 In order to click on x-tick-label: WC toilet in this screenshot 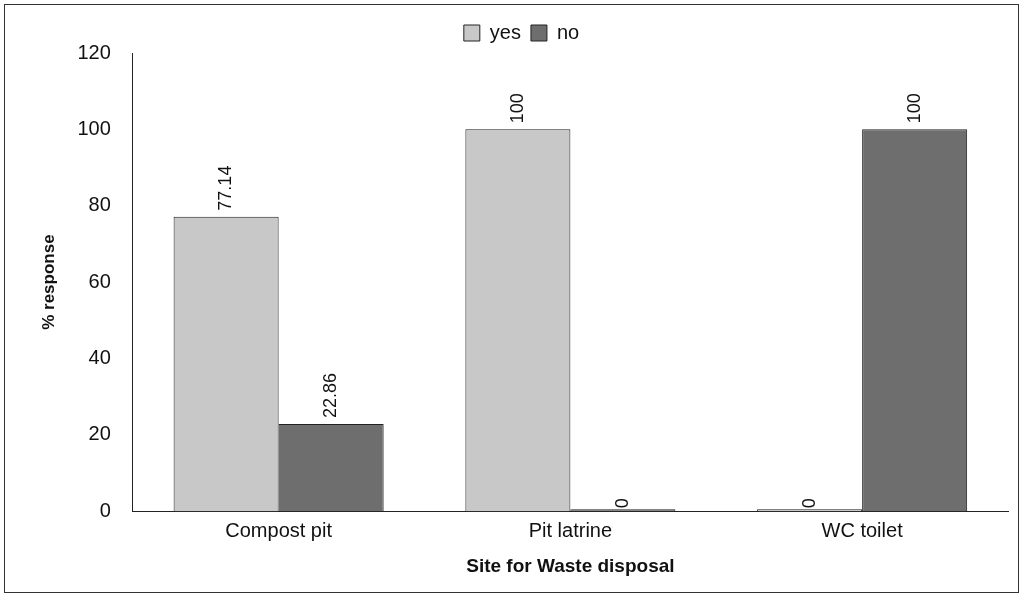, I will do `click(862, 529)`.